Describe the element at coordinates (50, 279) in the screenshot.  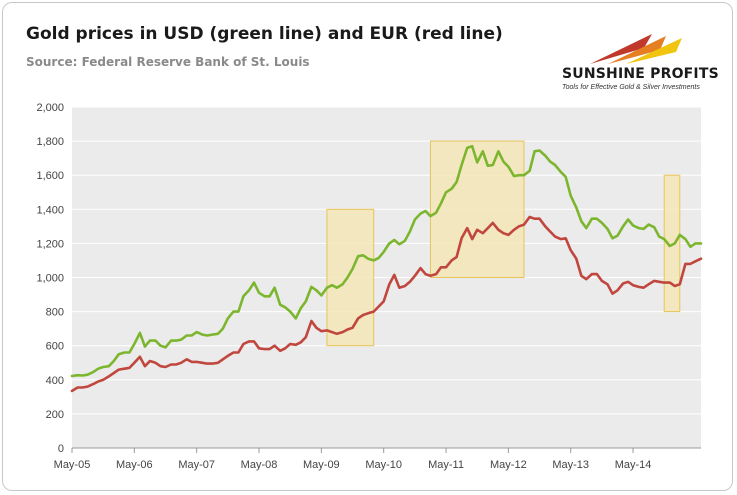
I see `y-tick-label: 1,000` at that location.